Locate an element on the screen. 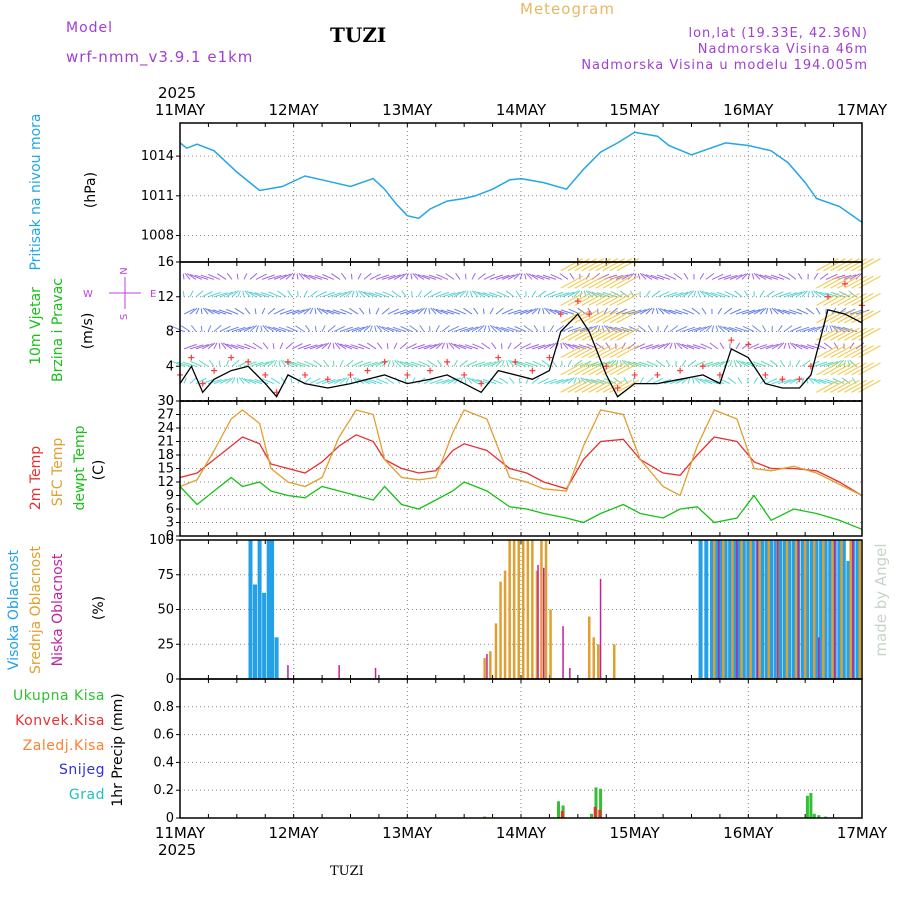  strong-wind-arrows is located at coordinates (600, 325).